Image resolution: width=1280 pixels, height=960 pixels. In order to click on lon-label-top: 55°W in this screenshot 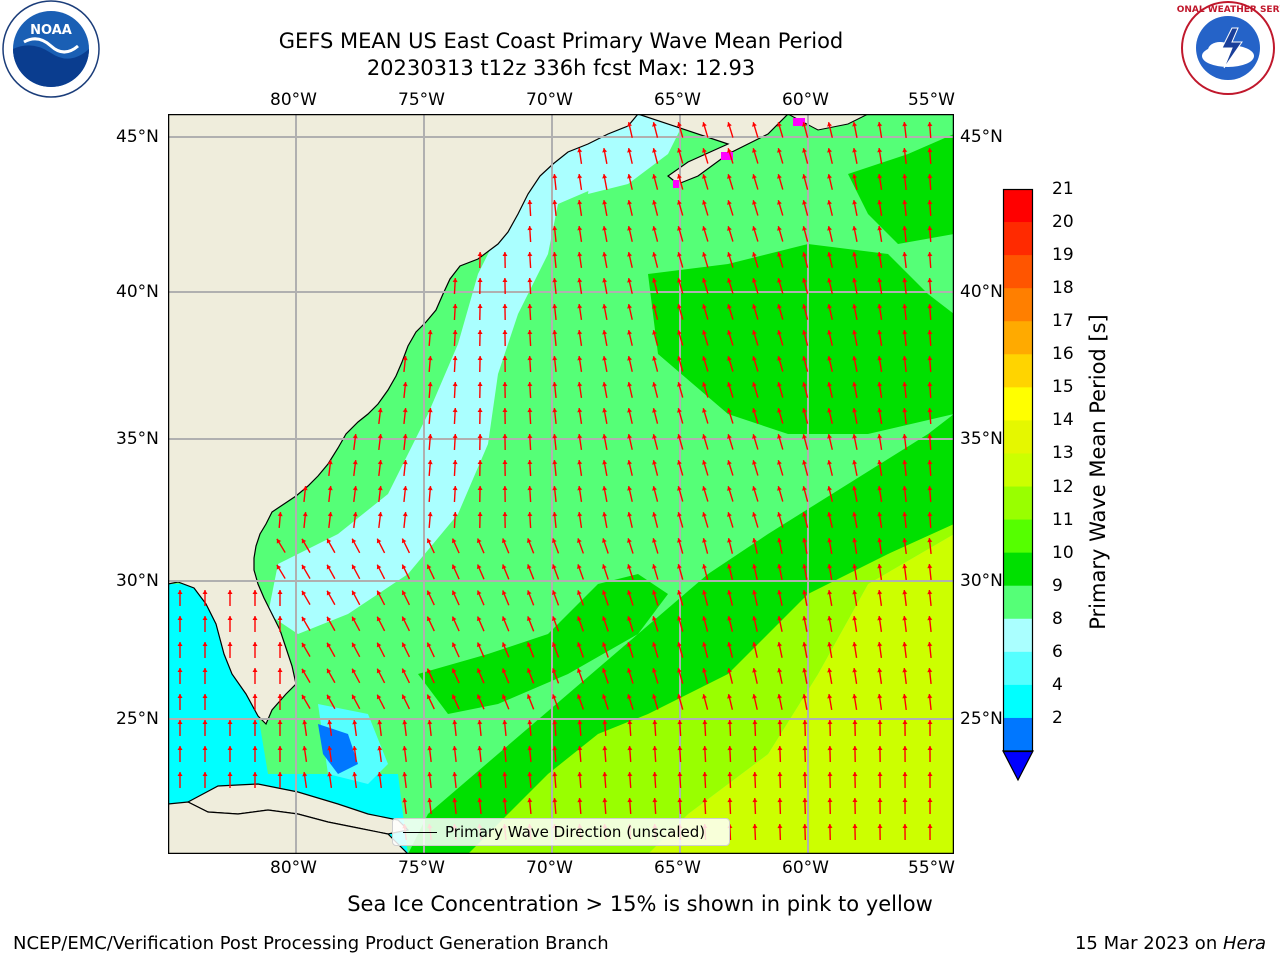, I will do `click(931, 100)`.